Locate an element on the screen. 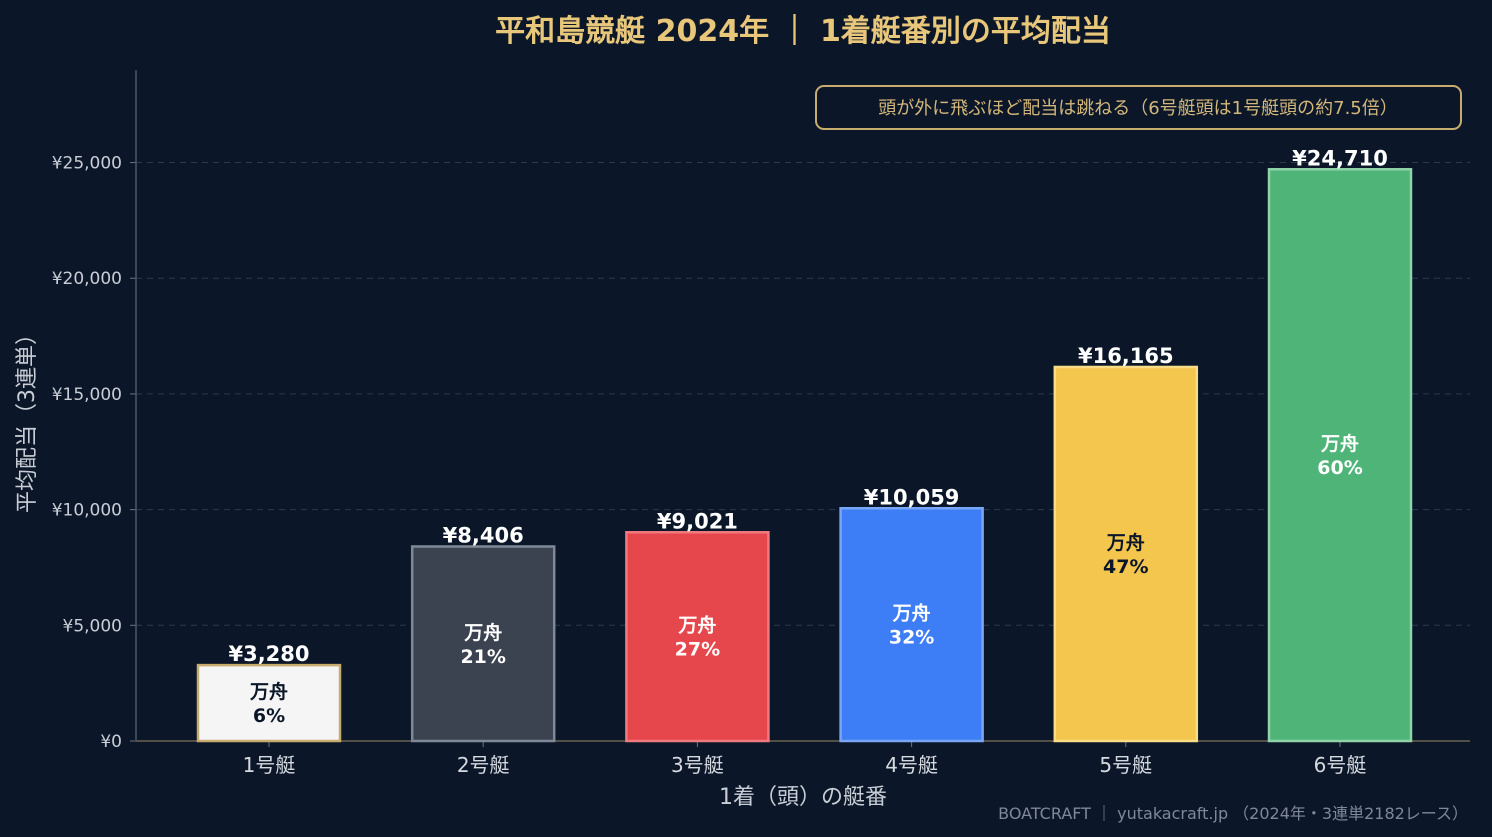 Image resolution: width=1492 pixels, height=837 pixels. bar-manshu-rate: 60% is located at coordinates (1339, 468).